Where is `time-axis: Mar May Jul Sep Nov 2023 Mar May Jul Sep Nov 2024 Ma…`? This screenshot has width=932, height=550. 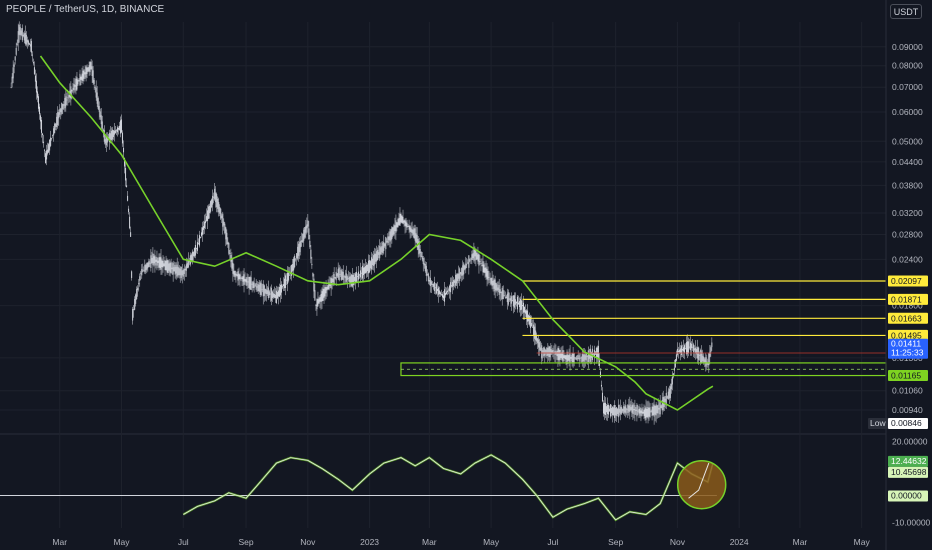
time-axis: Mar May Jul Sep Nov 2023 Mar May Jul Sep Nov 2024 Ma… is located at coordinates (461, 542).